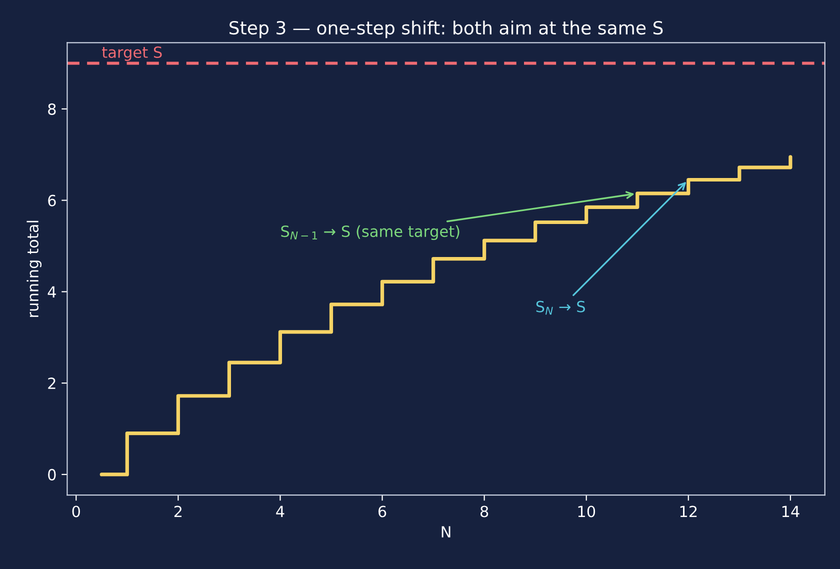 Image resolution: width=840 pixels, height=569 pixels. What do you see at coordinates (52, 383) in the screenshot?
I see `y-tick-label: 2` at bounding box center [52, 383].